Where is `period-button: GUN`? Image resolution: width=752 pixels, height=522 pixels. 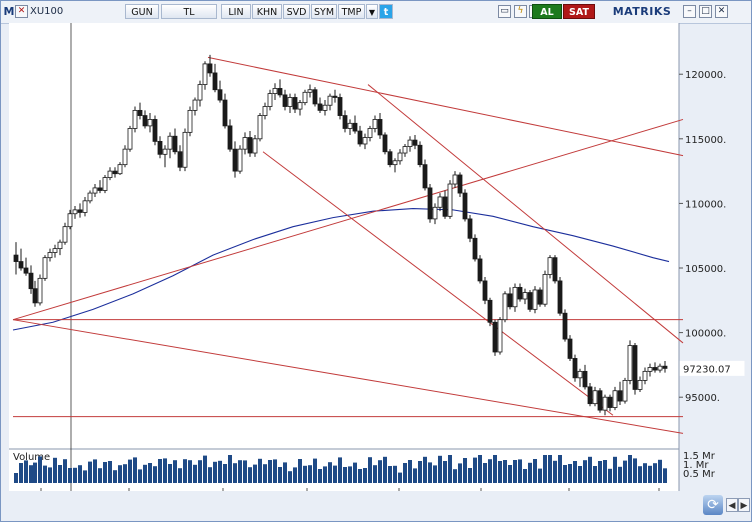 period-button: GUN is located at coordinates (142, 11).